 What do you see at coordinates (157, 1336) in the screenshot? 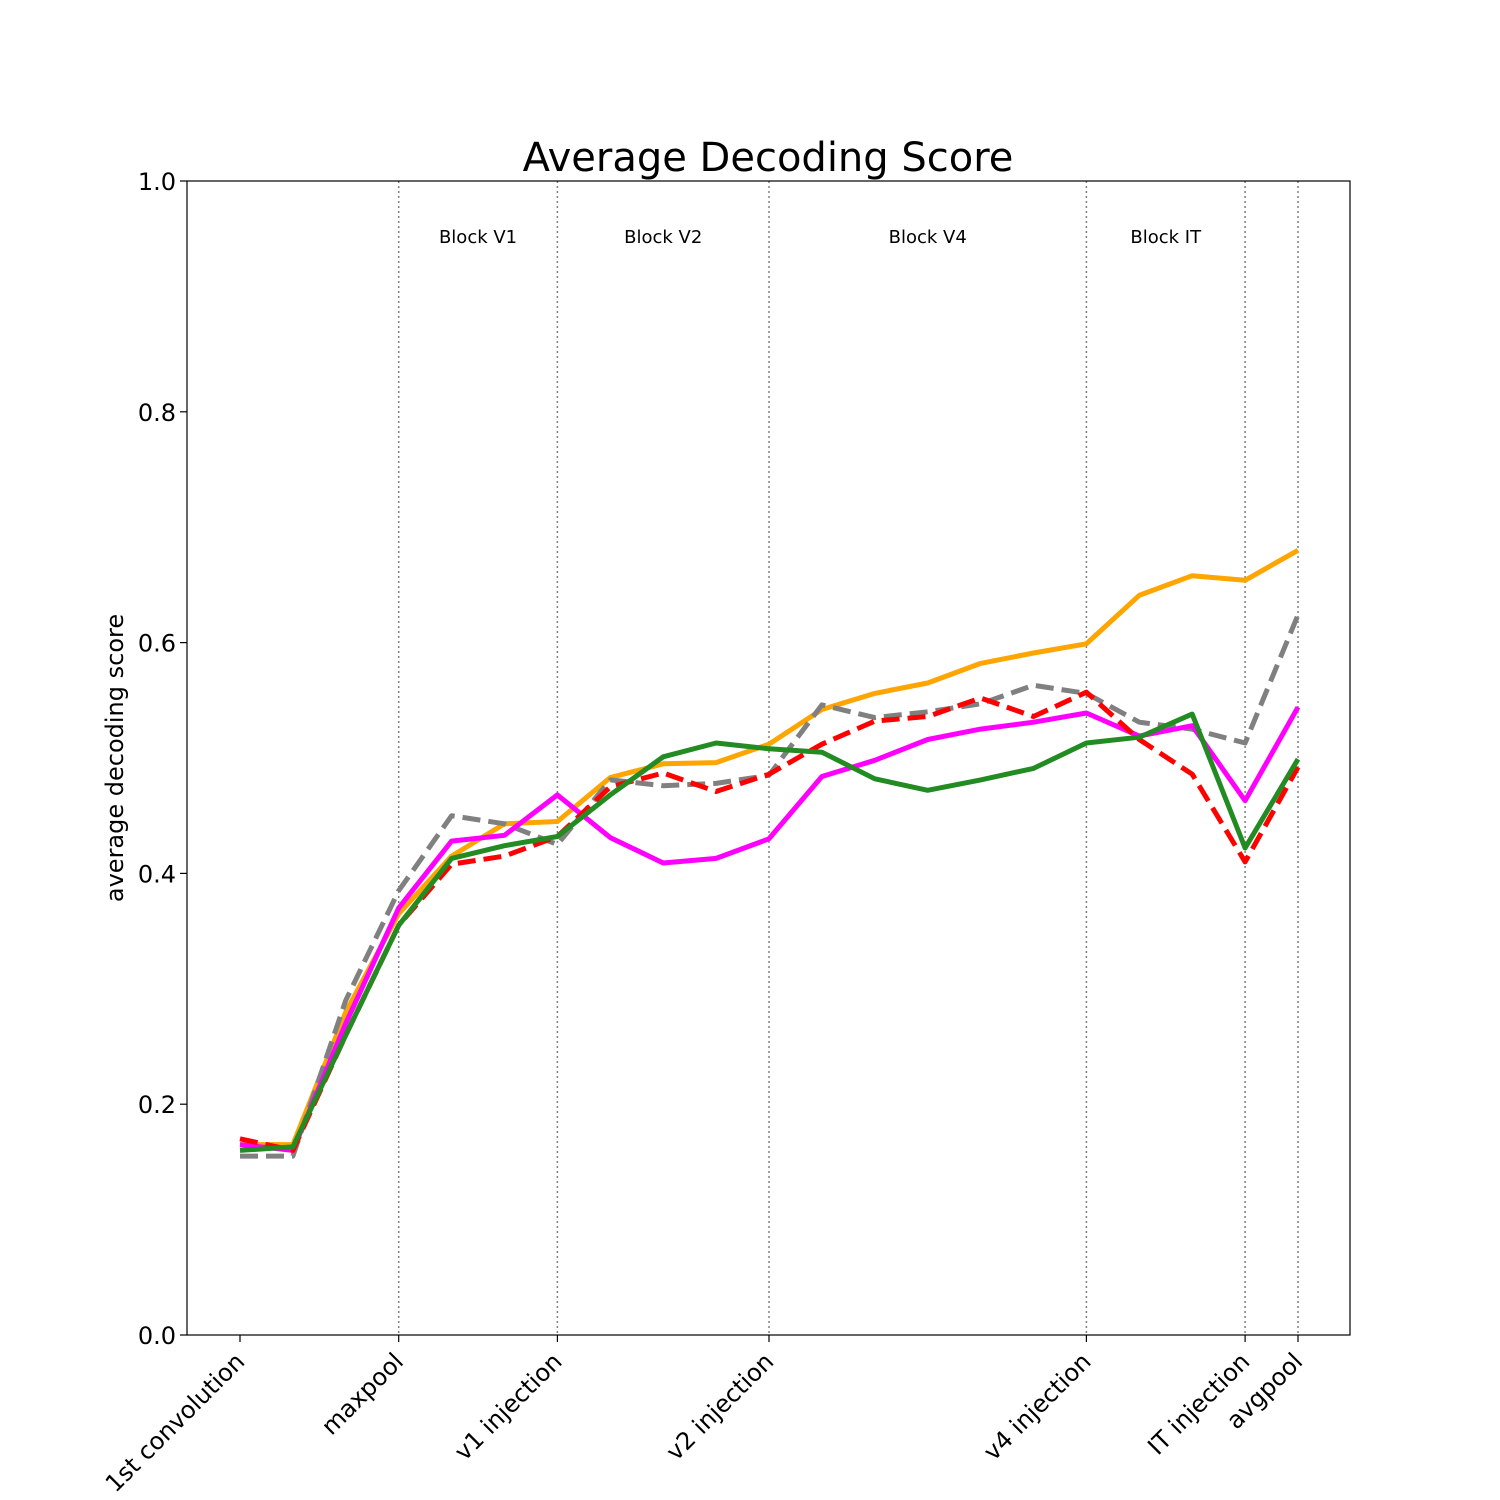
I see `y-tick-label-0: 0.0` at bounding box center [157, 1336].